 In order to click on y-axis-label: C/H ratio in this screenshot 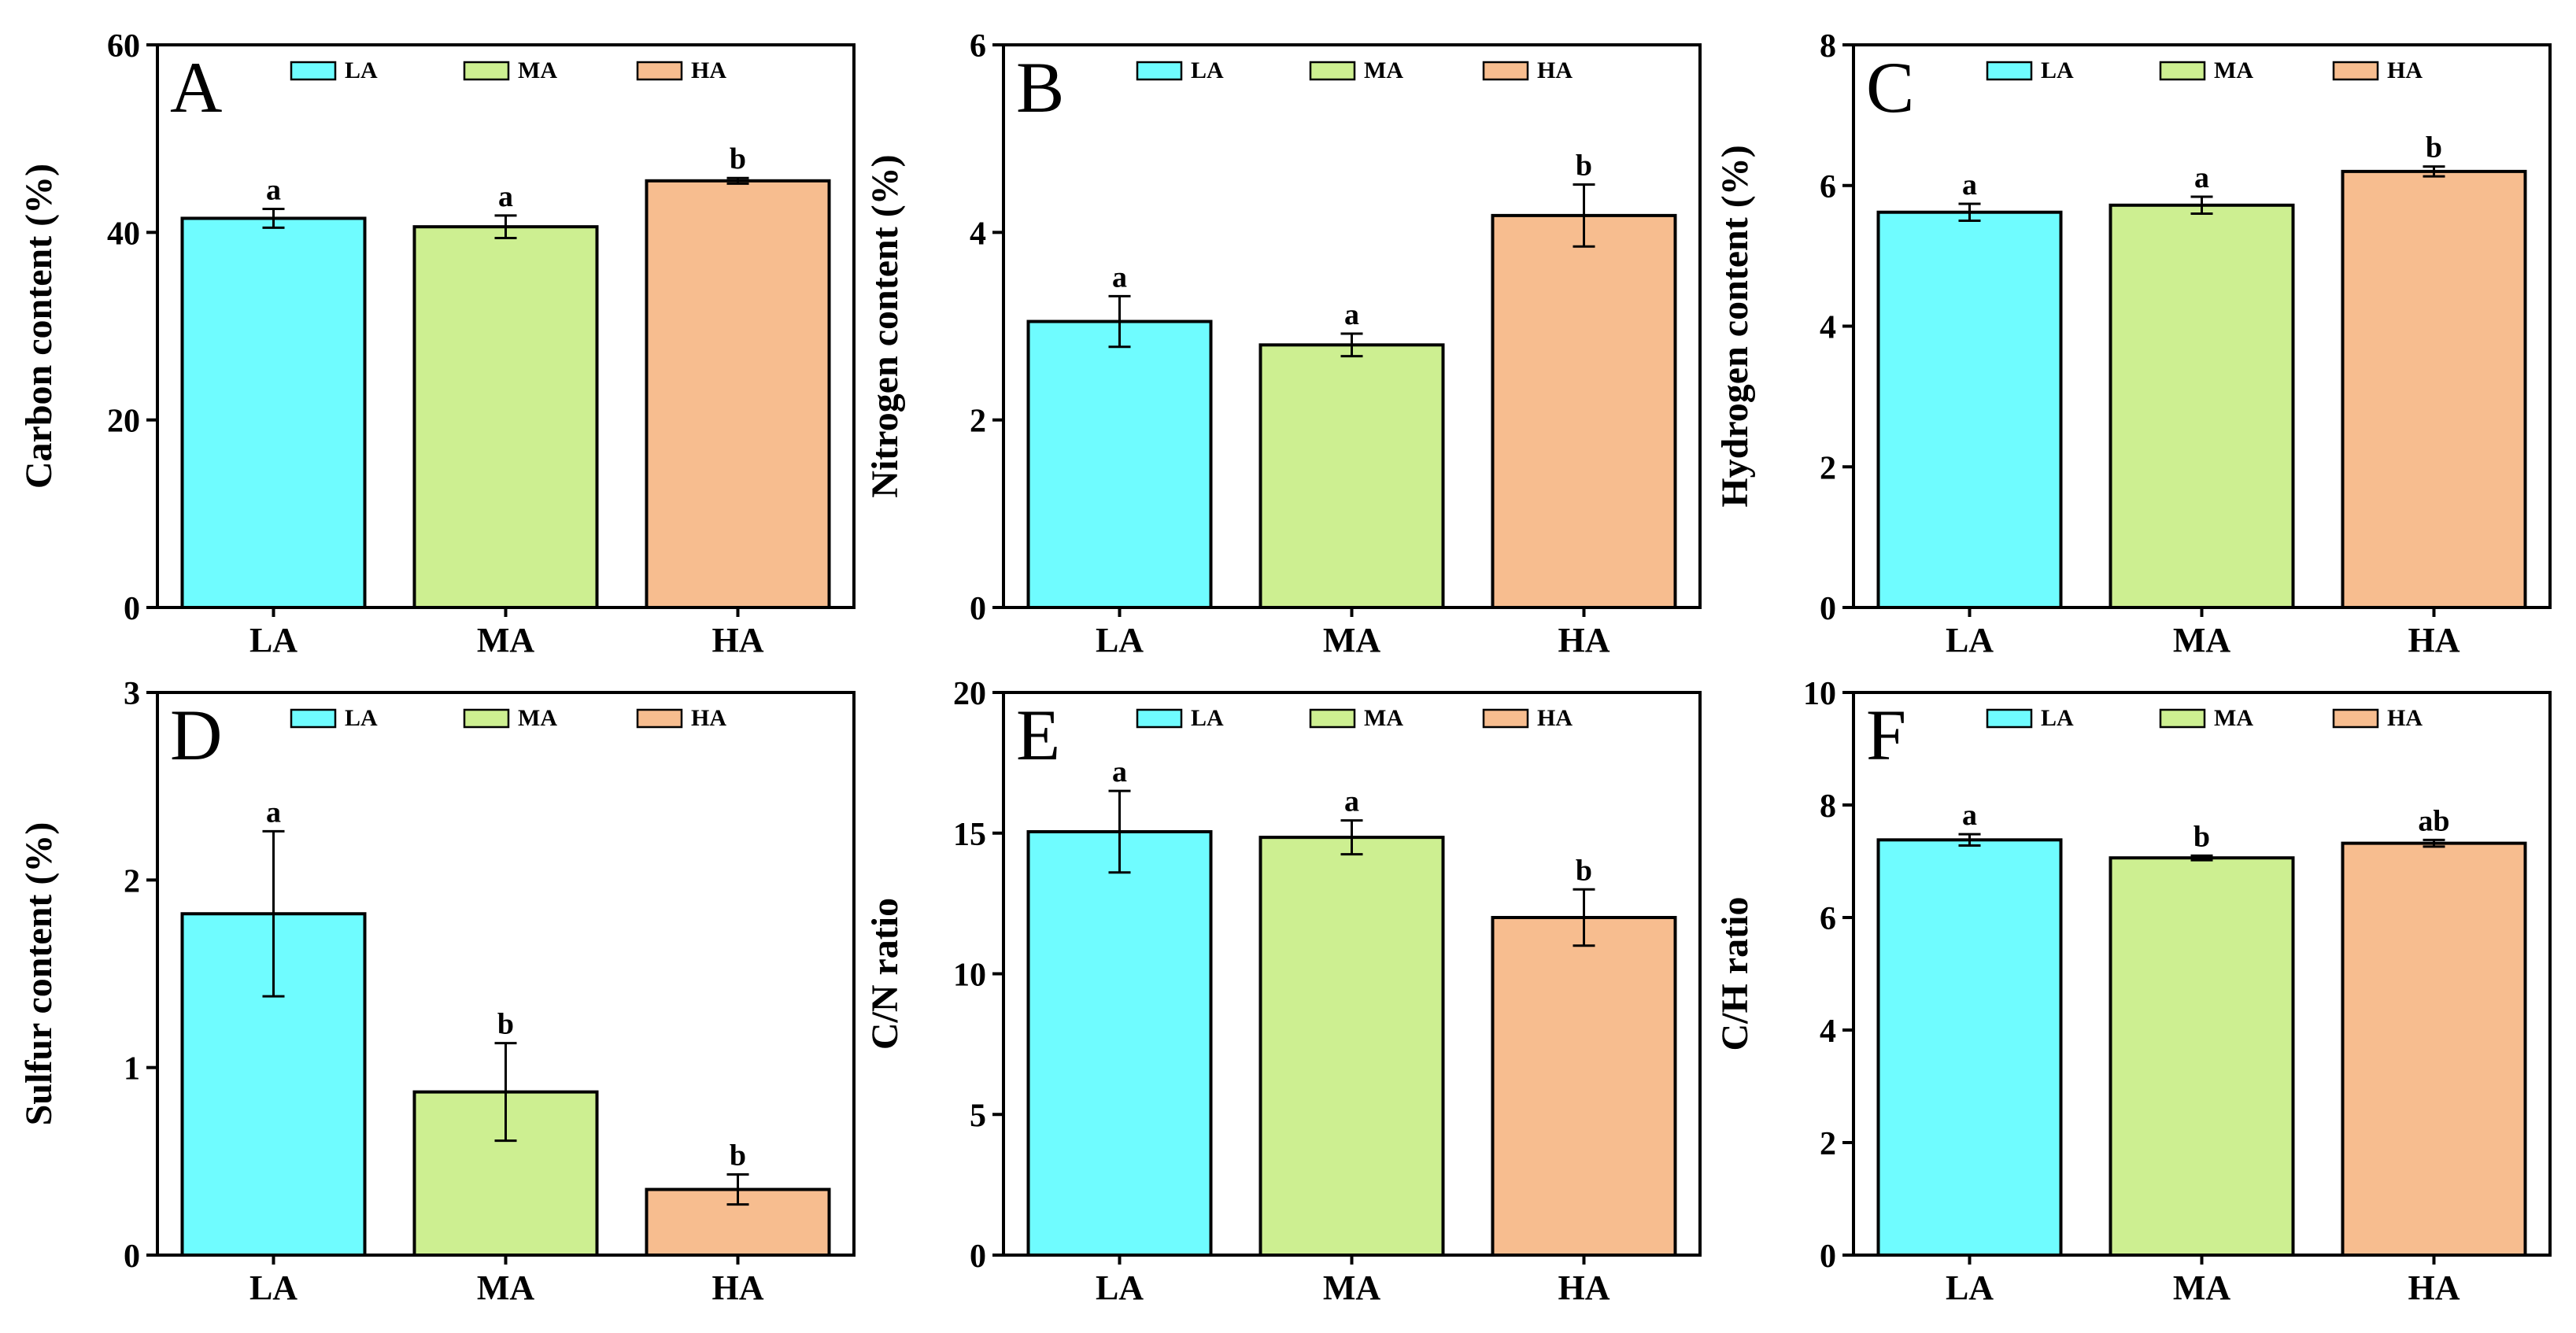, I will do `click(1735, 974)`.